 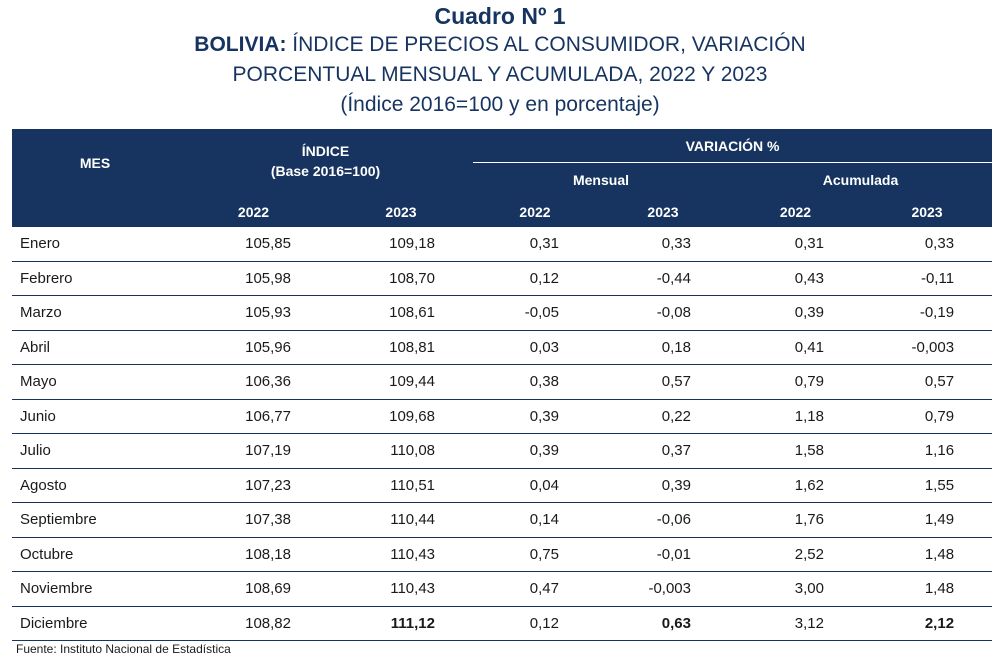 I want to click on cell-acumulada-2023: 1,49, so click(x=927, y=520).